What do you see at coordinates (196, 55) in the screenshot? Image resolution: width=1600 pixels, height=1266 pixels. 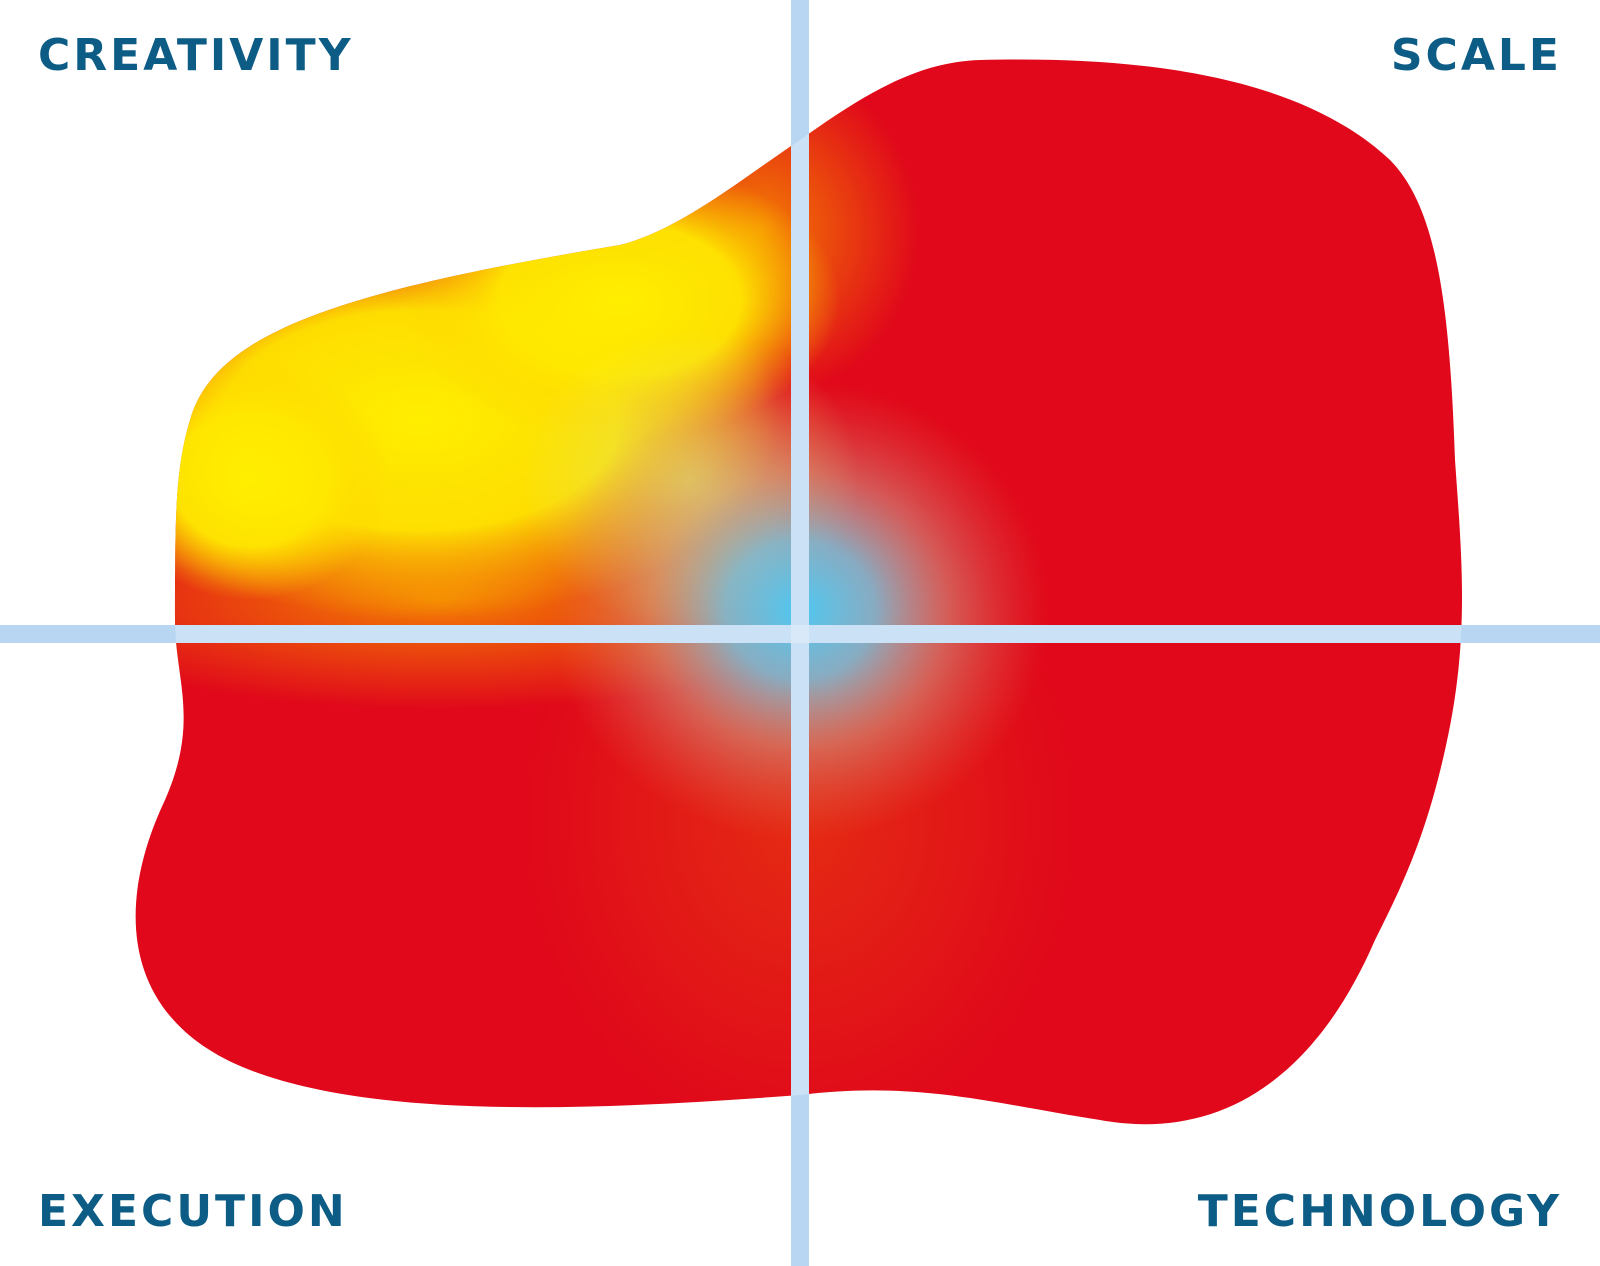 I see `label-creativity: CREATIVITY` at bounding box center [196, 55].